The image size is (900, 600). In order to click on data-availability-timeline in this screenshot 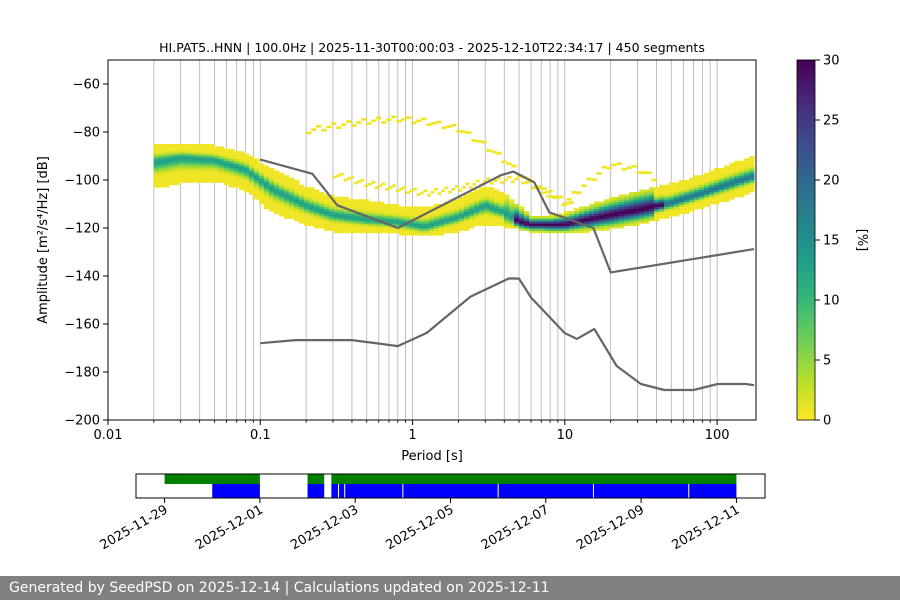, I will do `click(450, 486)`.